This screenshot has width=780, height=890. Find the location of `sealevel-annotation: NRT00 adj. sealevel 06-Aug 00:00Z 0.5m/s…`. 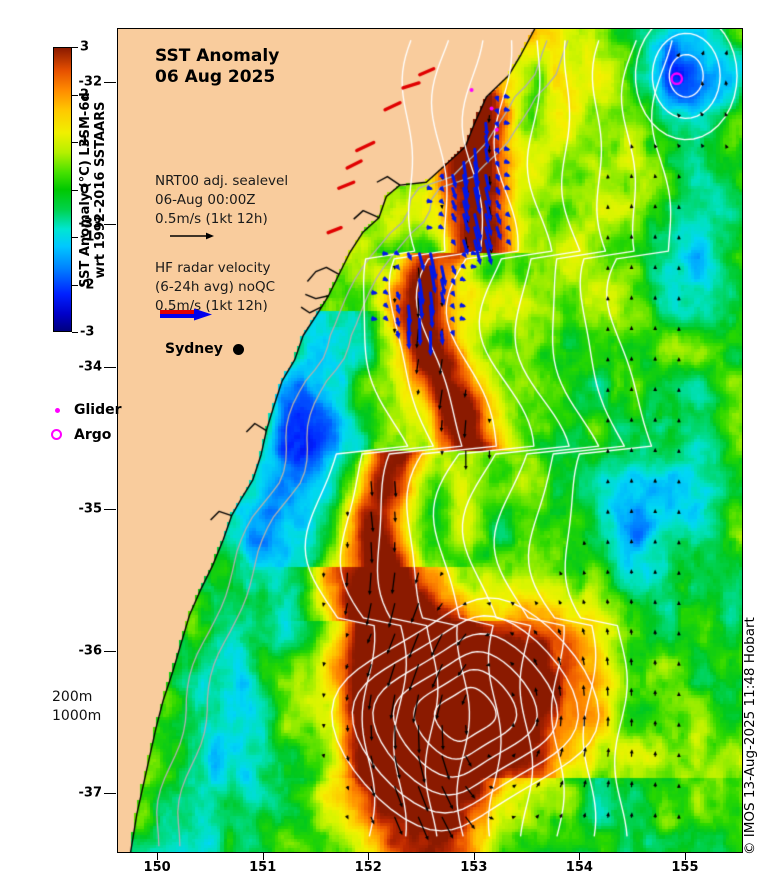

sealevel-annotation: NRT00 adj. sealevel 06-Aug 00:00Z 0.5m/s… is located at coordinates (222, 200).